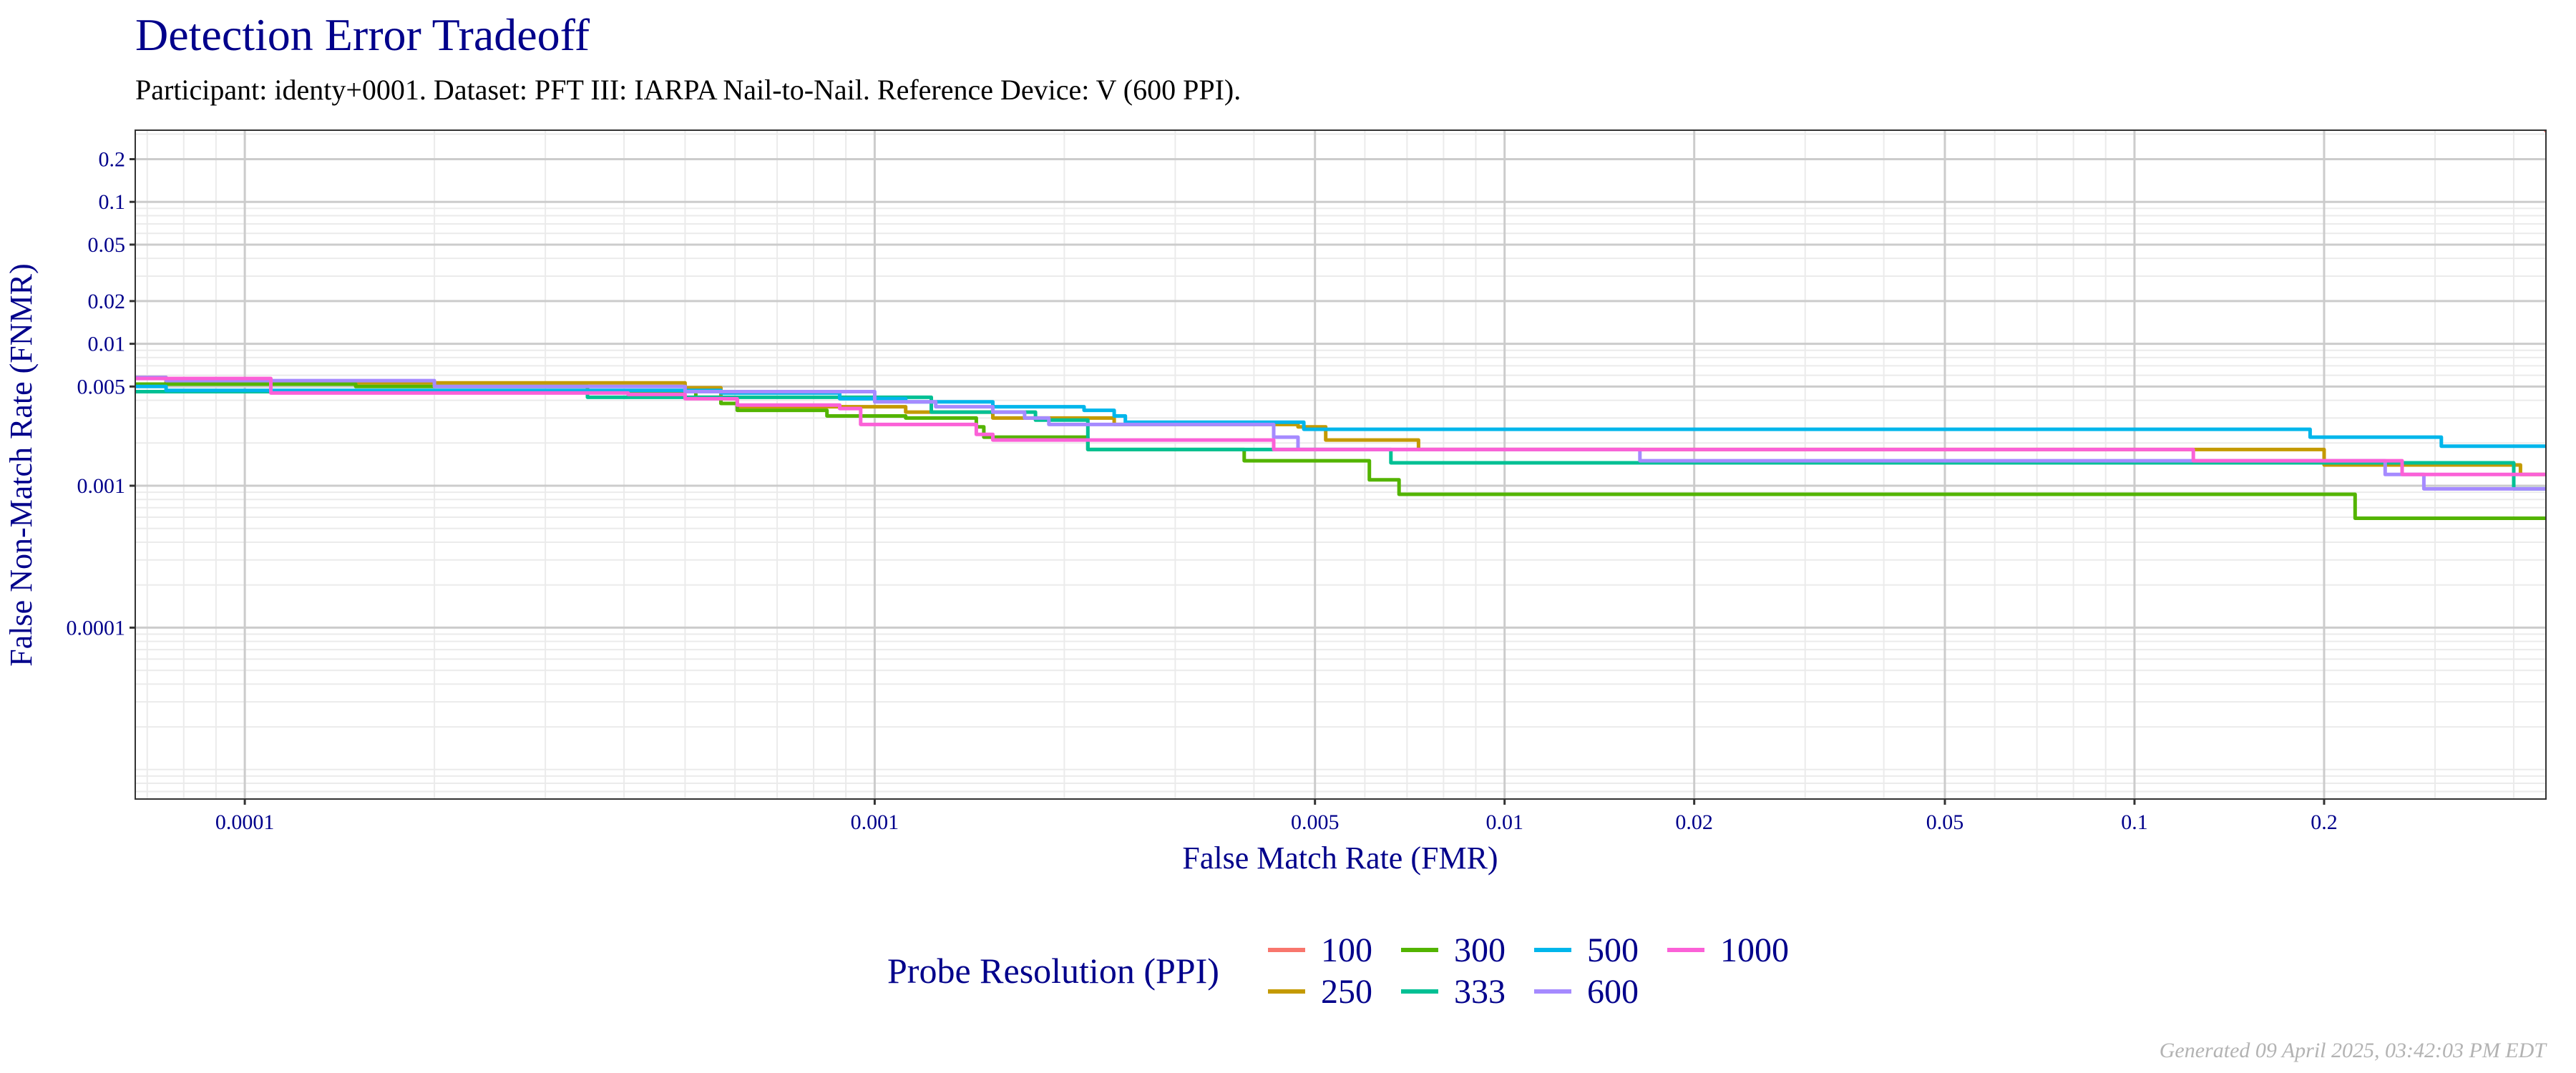  What do you see at coordinates (362, 34) in the screenshot?
I see `chart-title: Detection Error Tradeoff` at bounding box center [362, 34].